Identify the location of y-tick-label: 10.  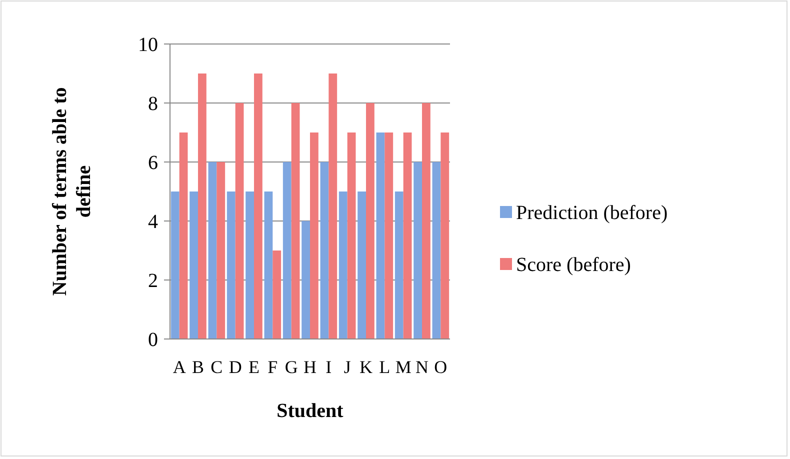
(148, 45).